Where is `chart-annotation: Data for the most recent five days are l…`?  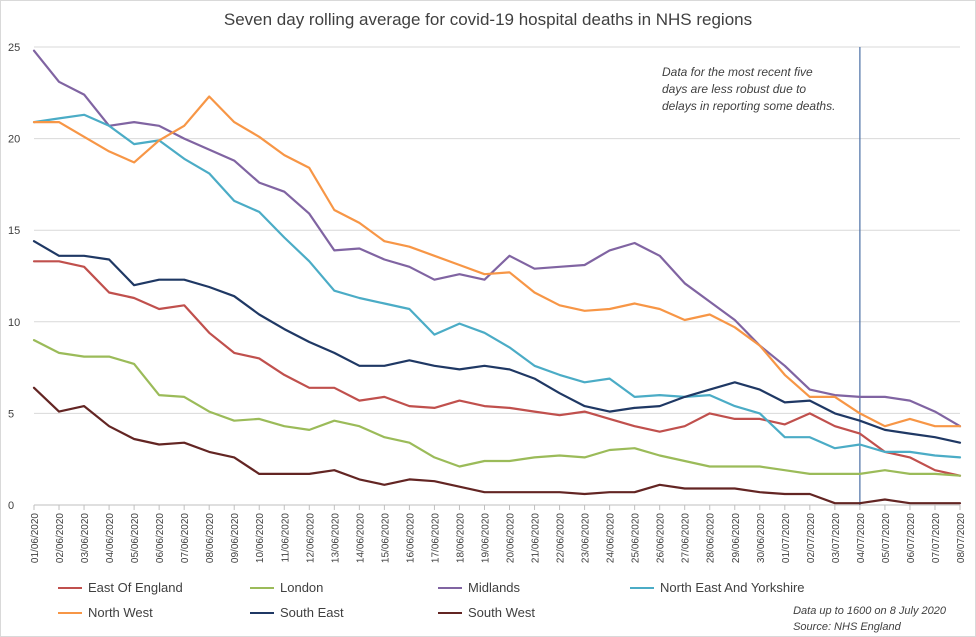
chart-annotation: Data for the most recent five days are l… is located at coordinates (762, 89).